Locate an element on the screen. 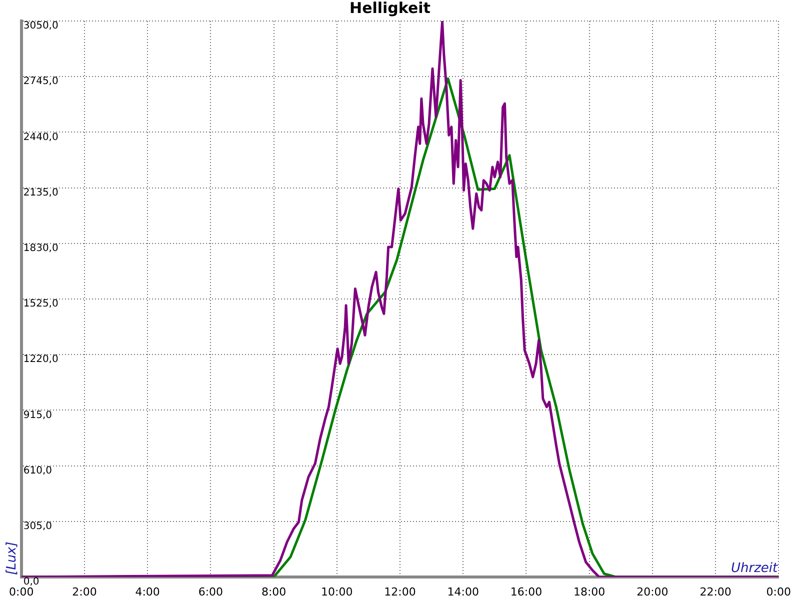  y-tick-label: 3050,0 is located at coordinates (40, 26).